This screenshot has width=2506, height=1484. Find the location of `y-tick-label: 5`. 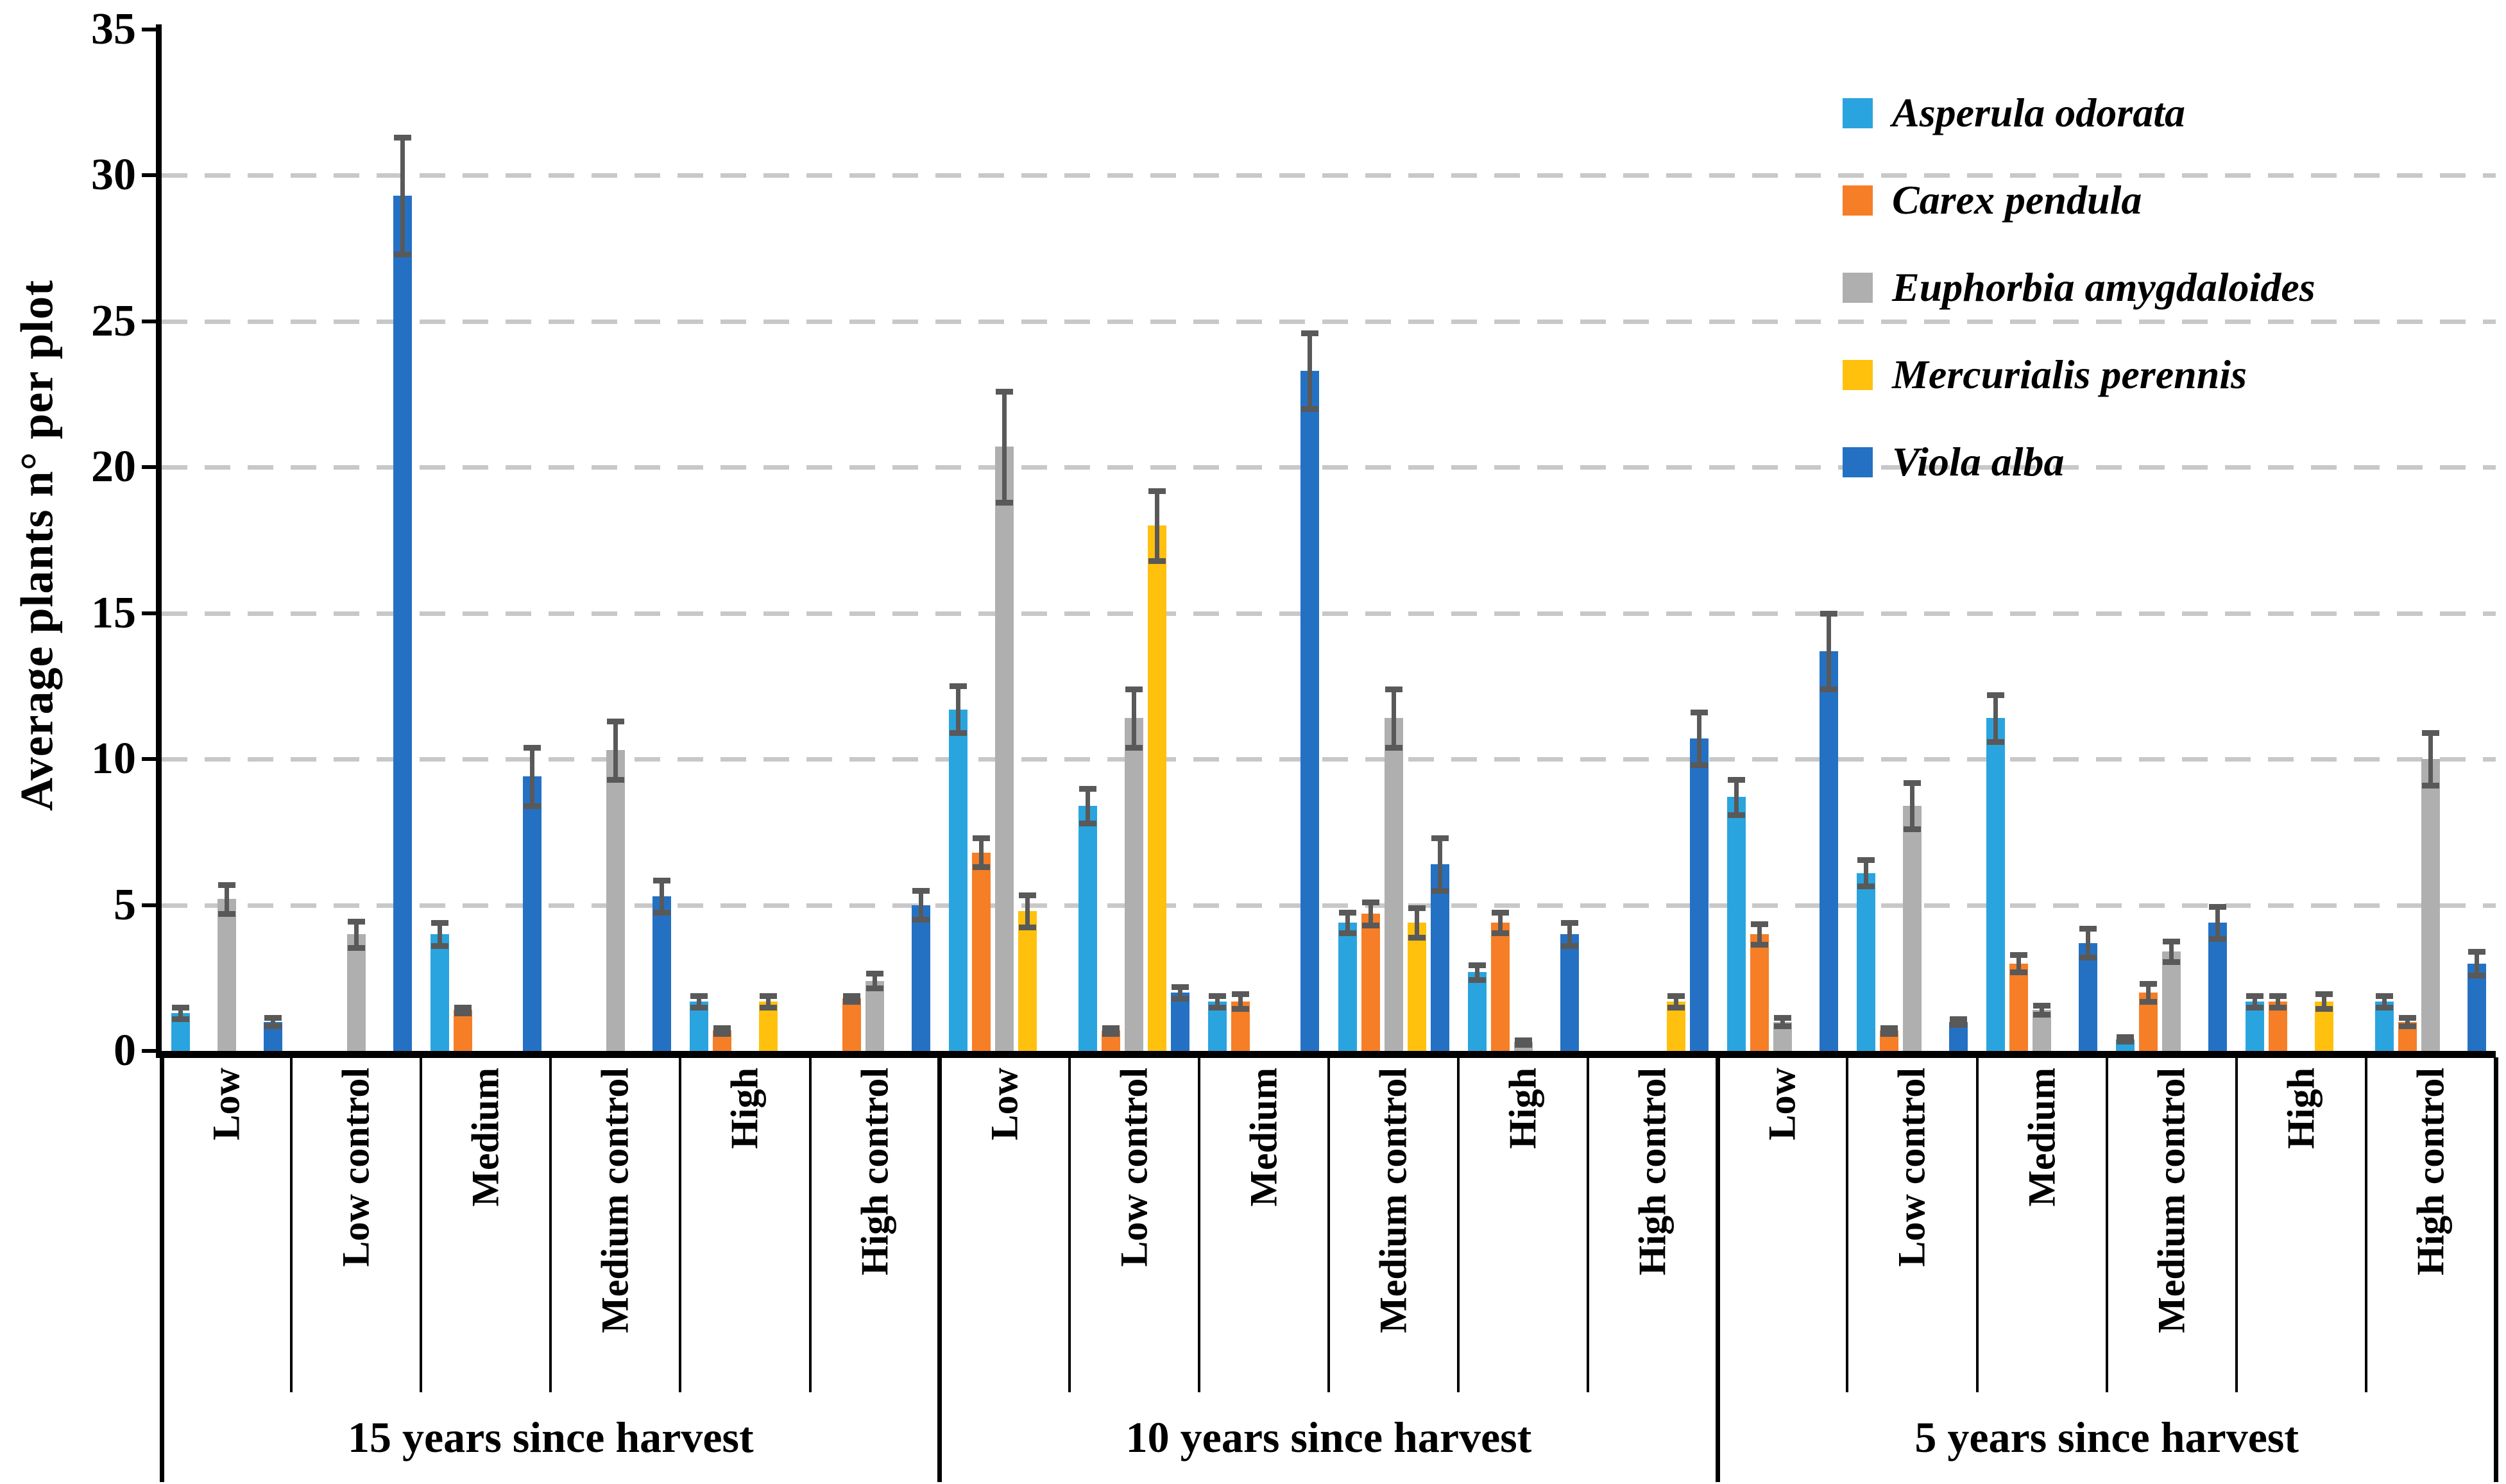

y-tick-label: 5 is located at coordinates (125, 905).